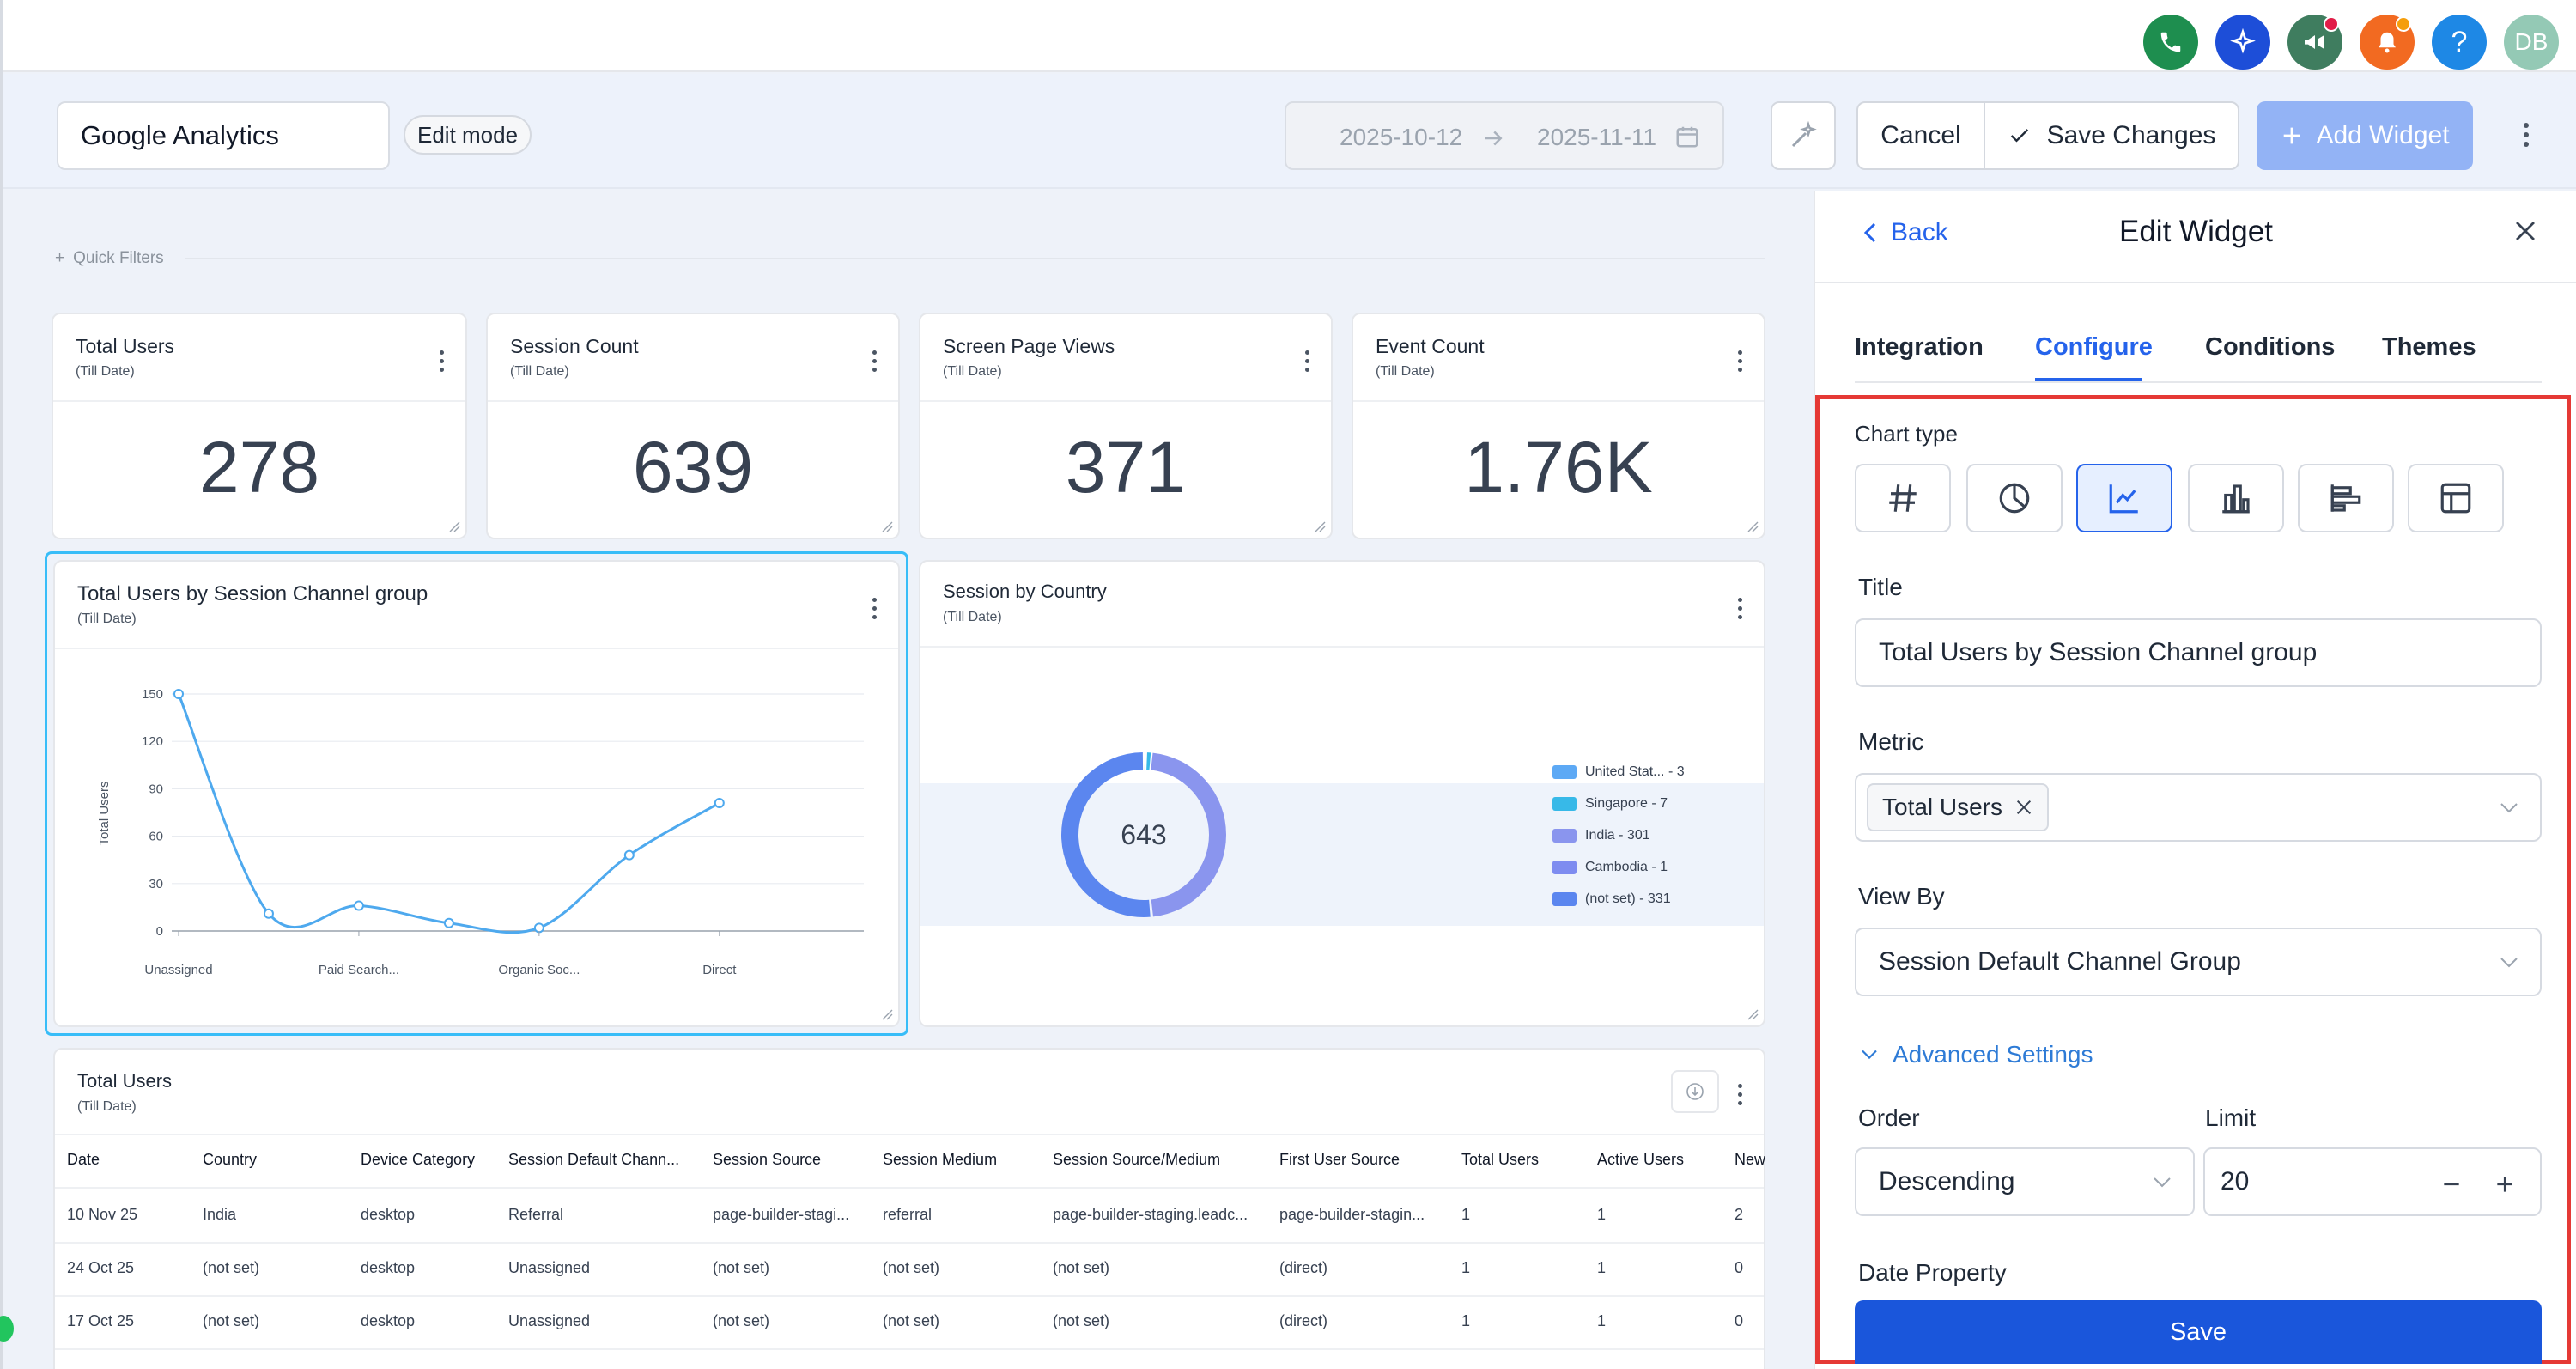 Image resolution: width=2576 pixels, height=1369 pixels. I want to click on donut-chart-widget: Session by Country (Till Date), so click(1342, 794).